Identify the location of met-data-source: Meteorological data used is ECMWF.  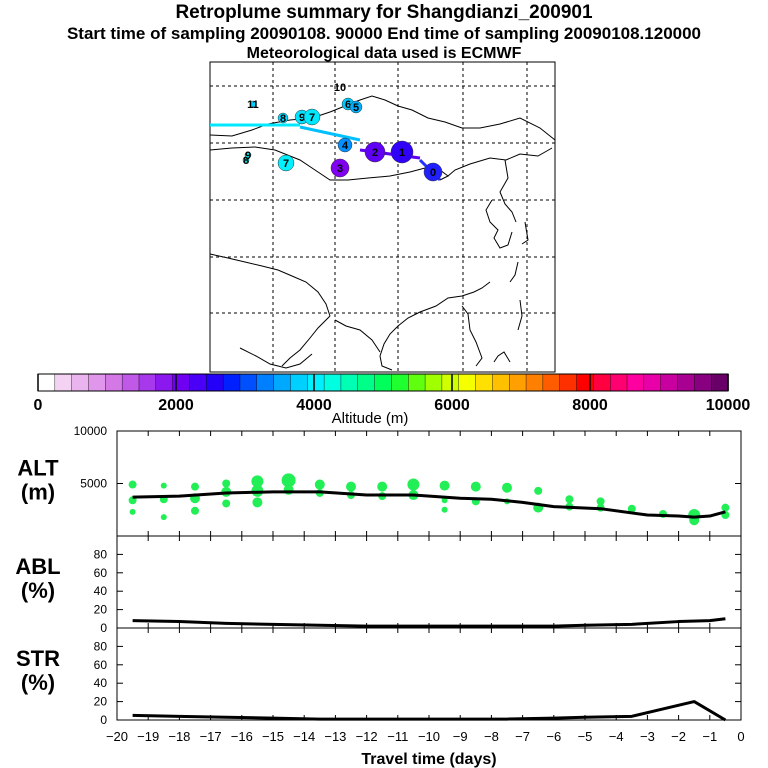
(384, 53).